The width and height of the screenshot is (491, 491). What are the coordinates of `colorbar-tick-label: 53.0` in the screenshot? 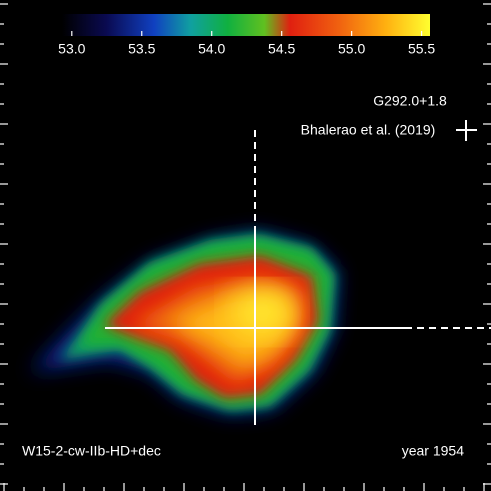 It's located at (71, 49).